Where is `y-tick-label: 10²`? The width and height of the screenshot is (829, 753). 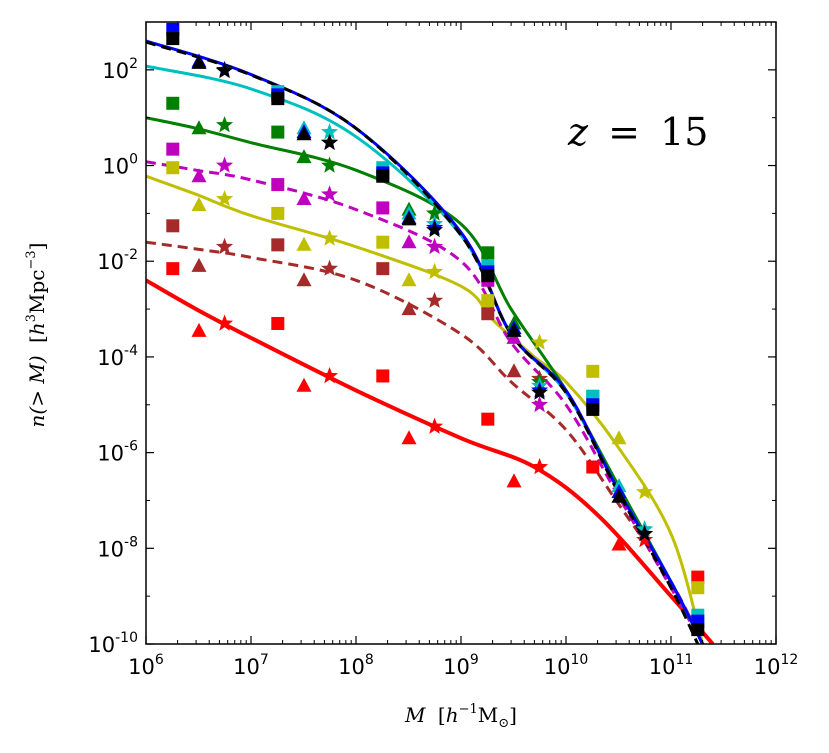 y-tick-label: 10² is located at coordinates (120, 69).